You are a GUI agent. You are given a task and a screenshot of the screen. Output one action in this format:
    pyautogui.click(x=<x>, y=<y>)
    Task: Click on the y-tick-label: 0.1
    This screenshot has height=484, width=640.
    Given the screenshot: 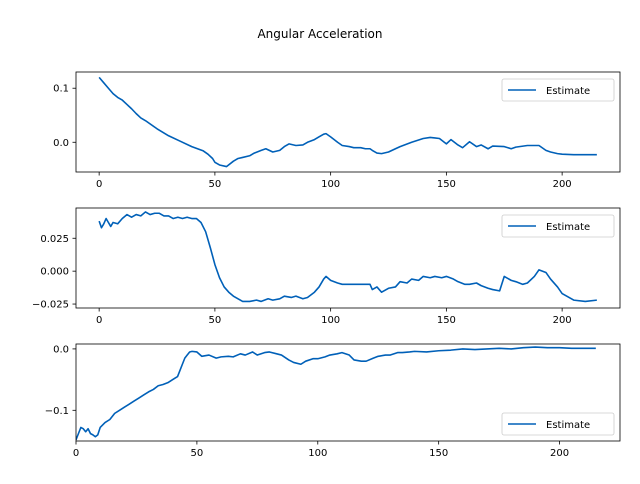 What is the action you would take?
    pyautogui.click(x=61, y=89)
    